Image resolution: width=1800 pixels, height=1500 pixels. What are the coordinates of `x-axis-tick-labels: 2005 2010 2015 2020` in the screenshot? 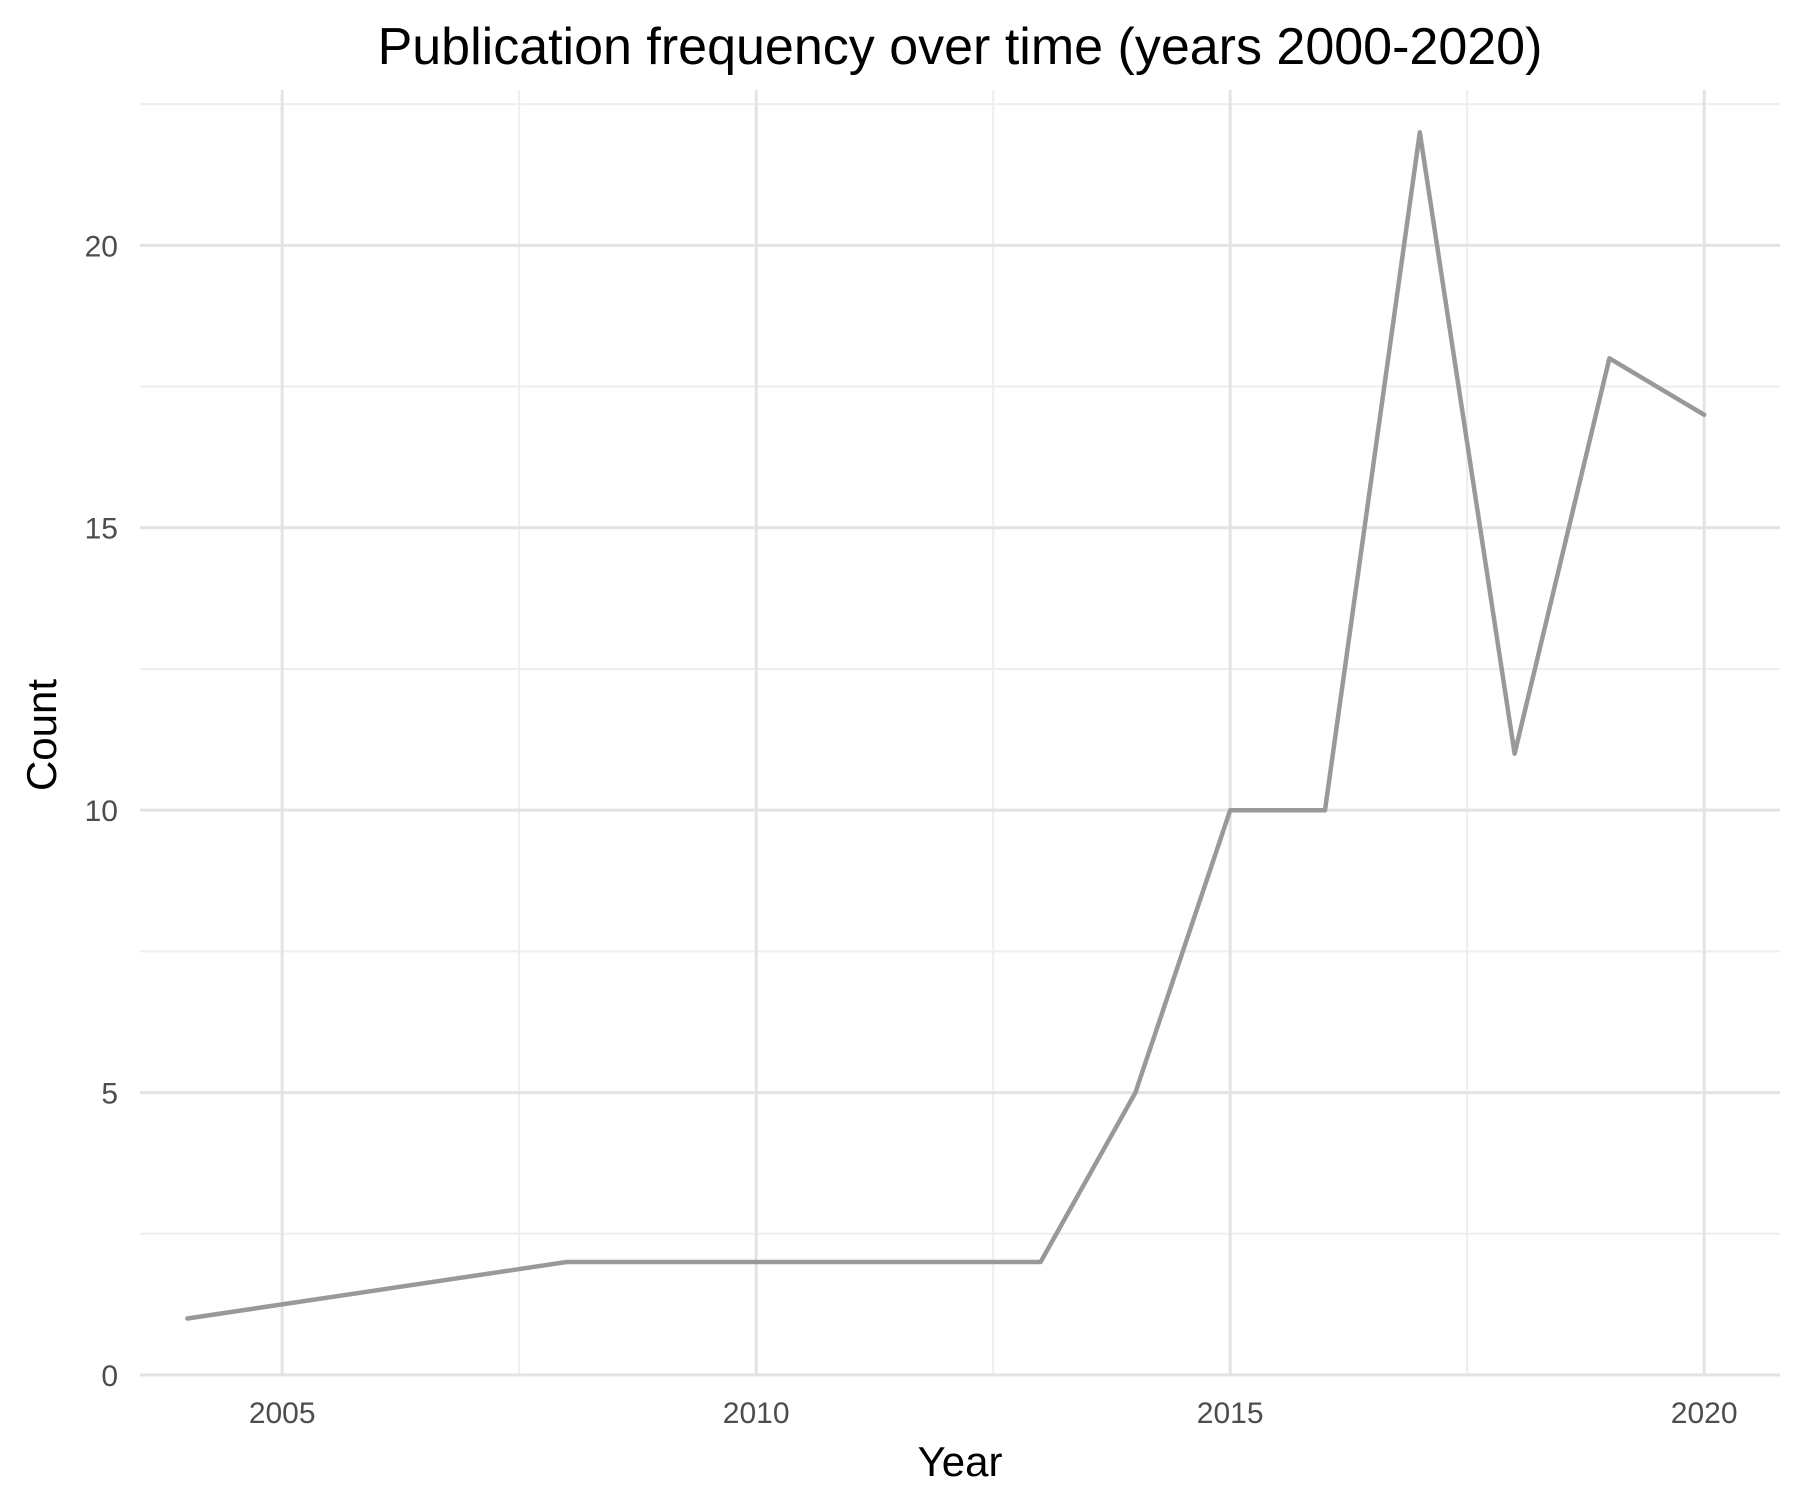 It's located at (993, 1413).